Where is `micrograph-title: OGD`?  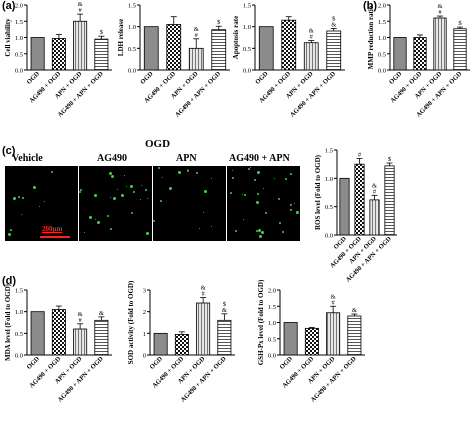
micrograph-title: OGD is located at coordinates (158, 144).